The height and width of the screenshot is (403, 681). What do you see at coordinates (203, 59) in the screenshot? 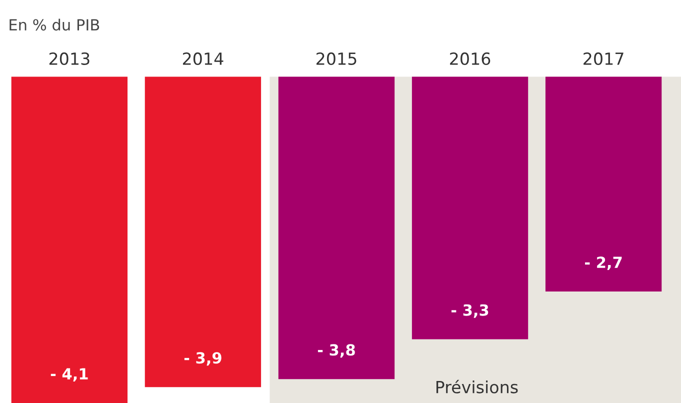
I see `x-tick-label: 2014` at bounding box center [203, 59].